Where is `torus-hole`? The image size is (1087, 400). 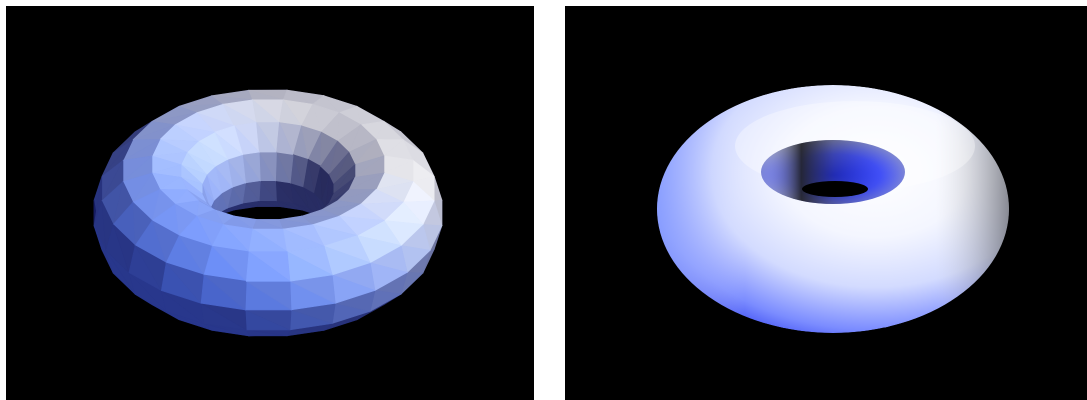 torus-hole is located at coordinates (835, 189).